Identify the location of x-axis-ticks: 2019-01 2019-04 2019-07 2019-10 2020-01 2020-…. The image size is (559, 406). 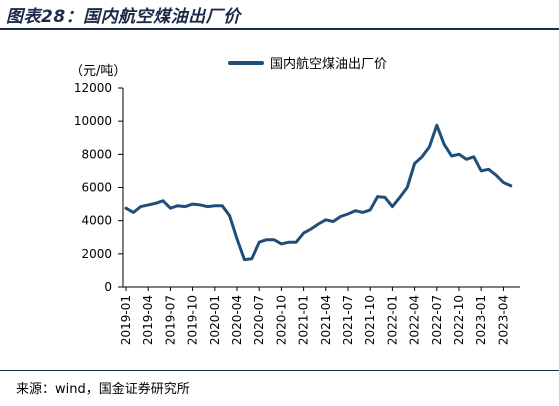
(314, 316).